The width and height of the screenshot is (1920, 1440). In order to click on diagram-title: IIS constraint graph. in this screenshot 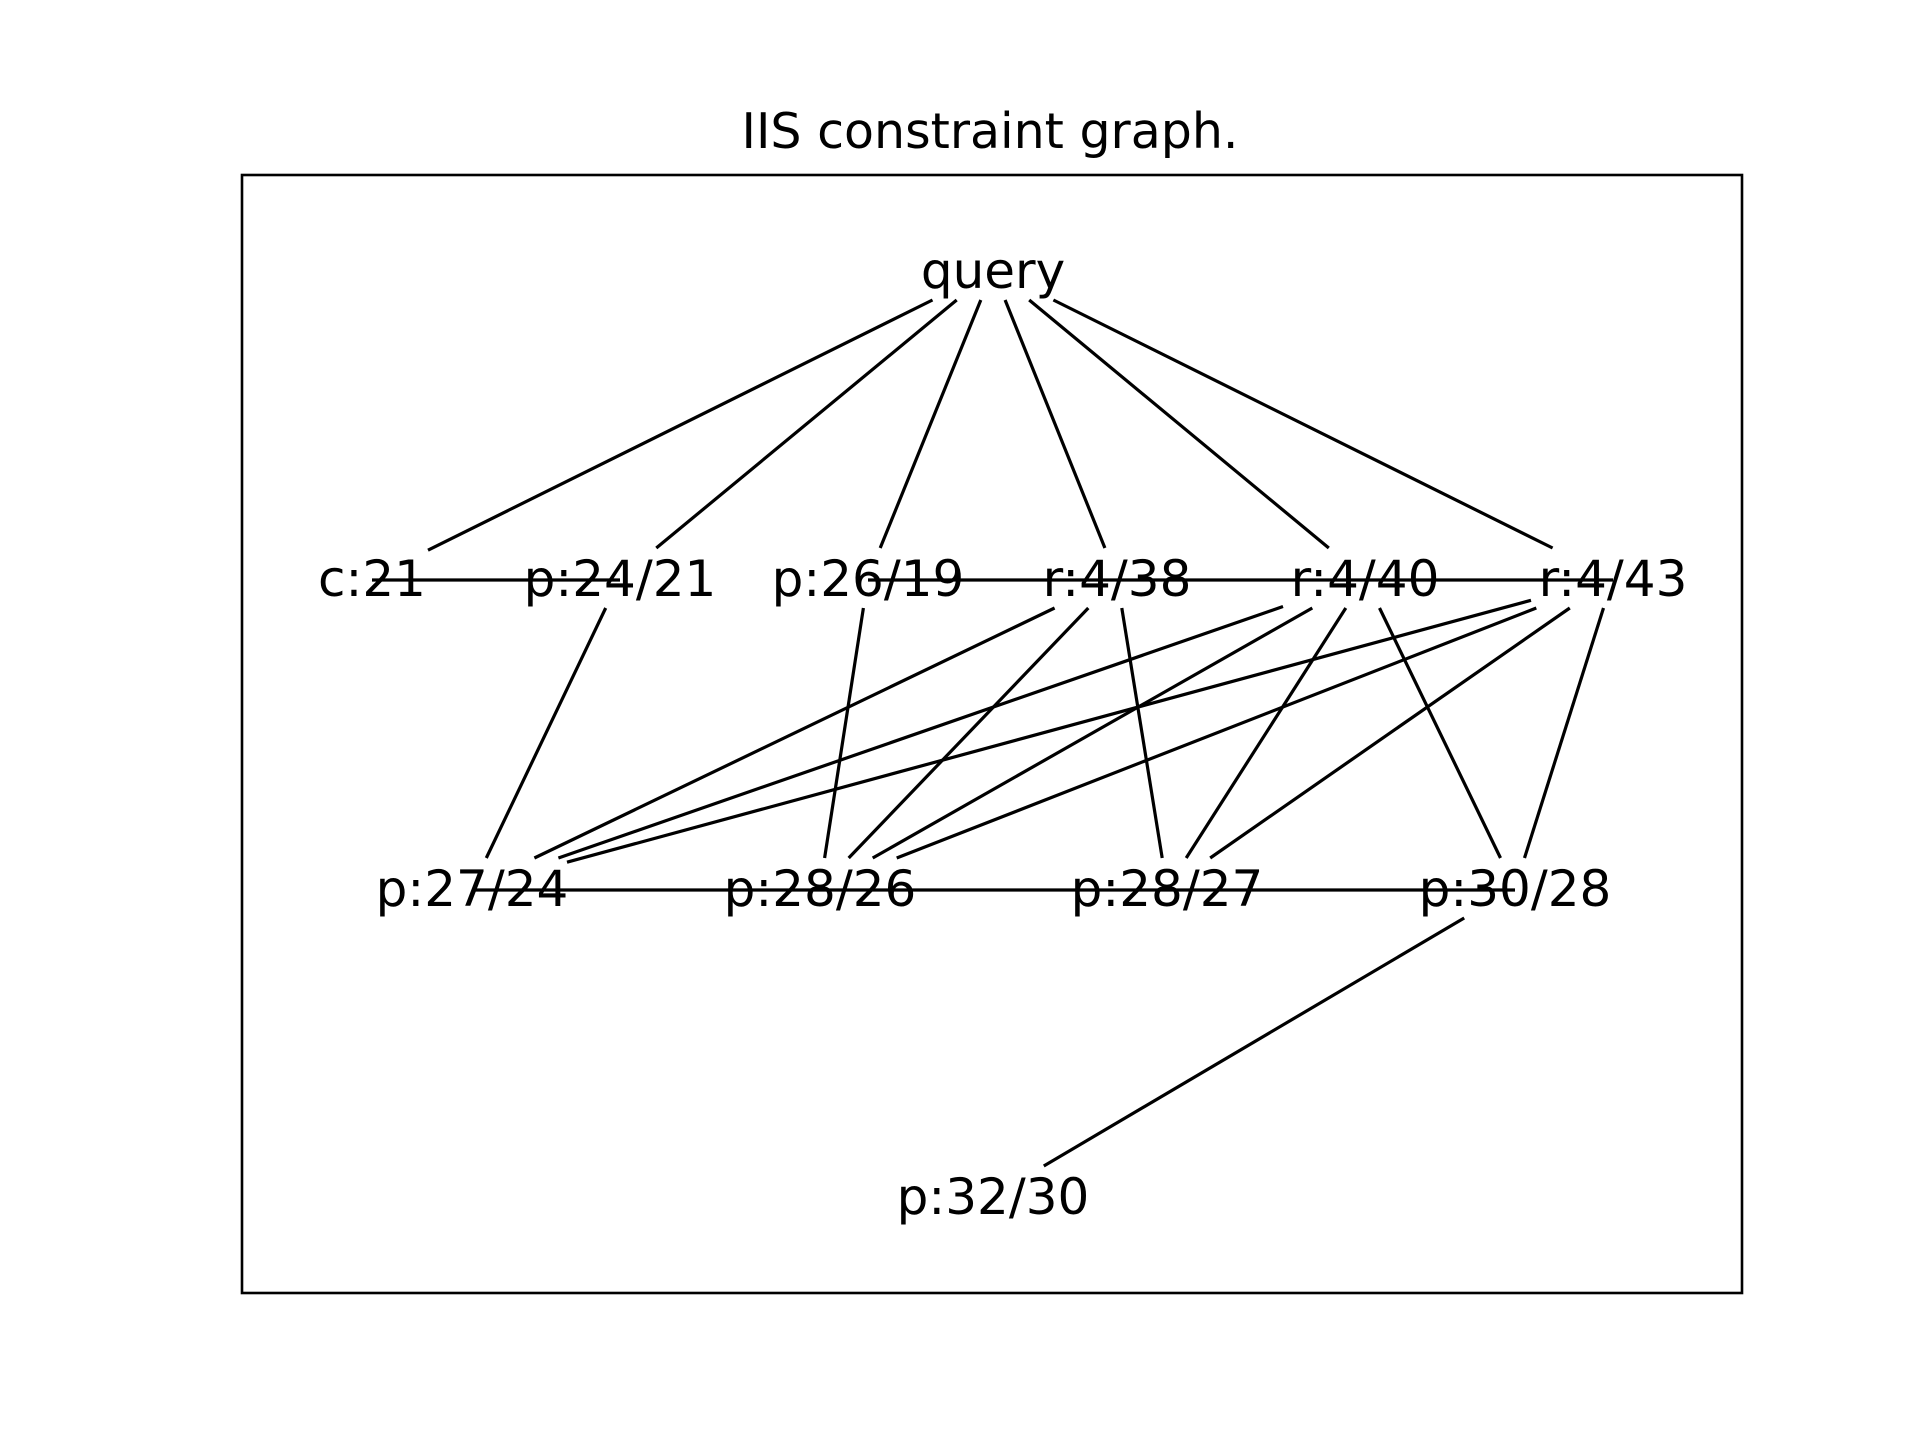, I will do `click(990, 131)`.